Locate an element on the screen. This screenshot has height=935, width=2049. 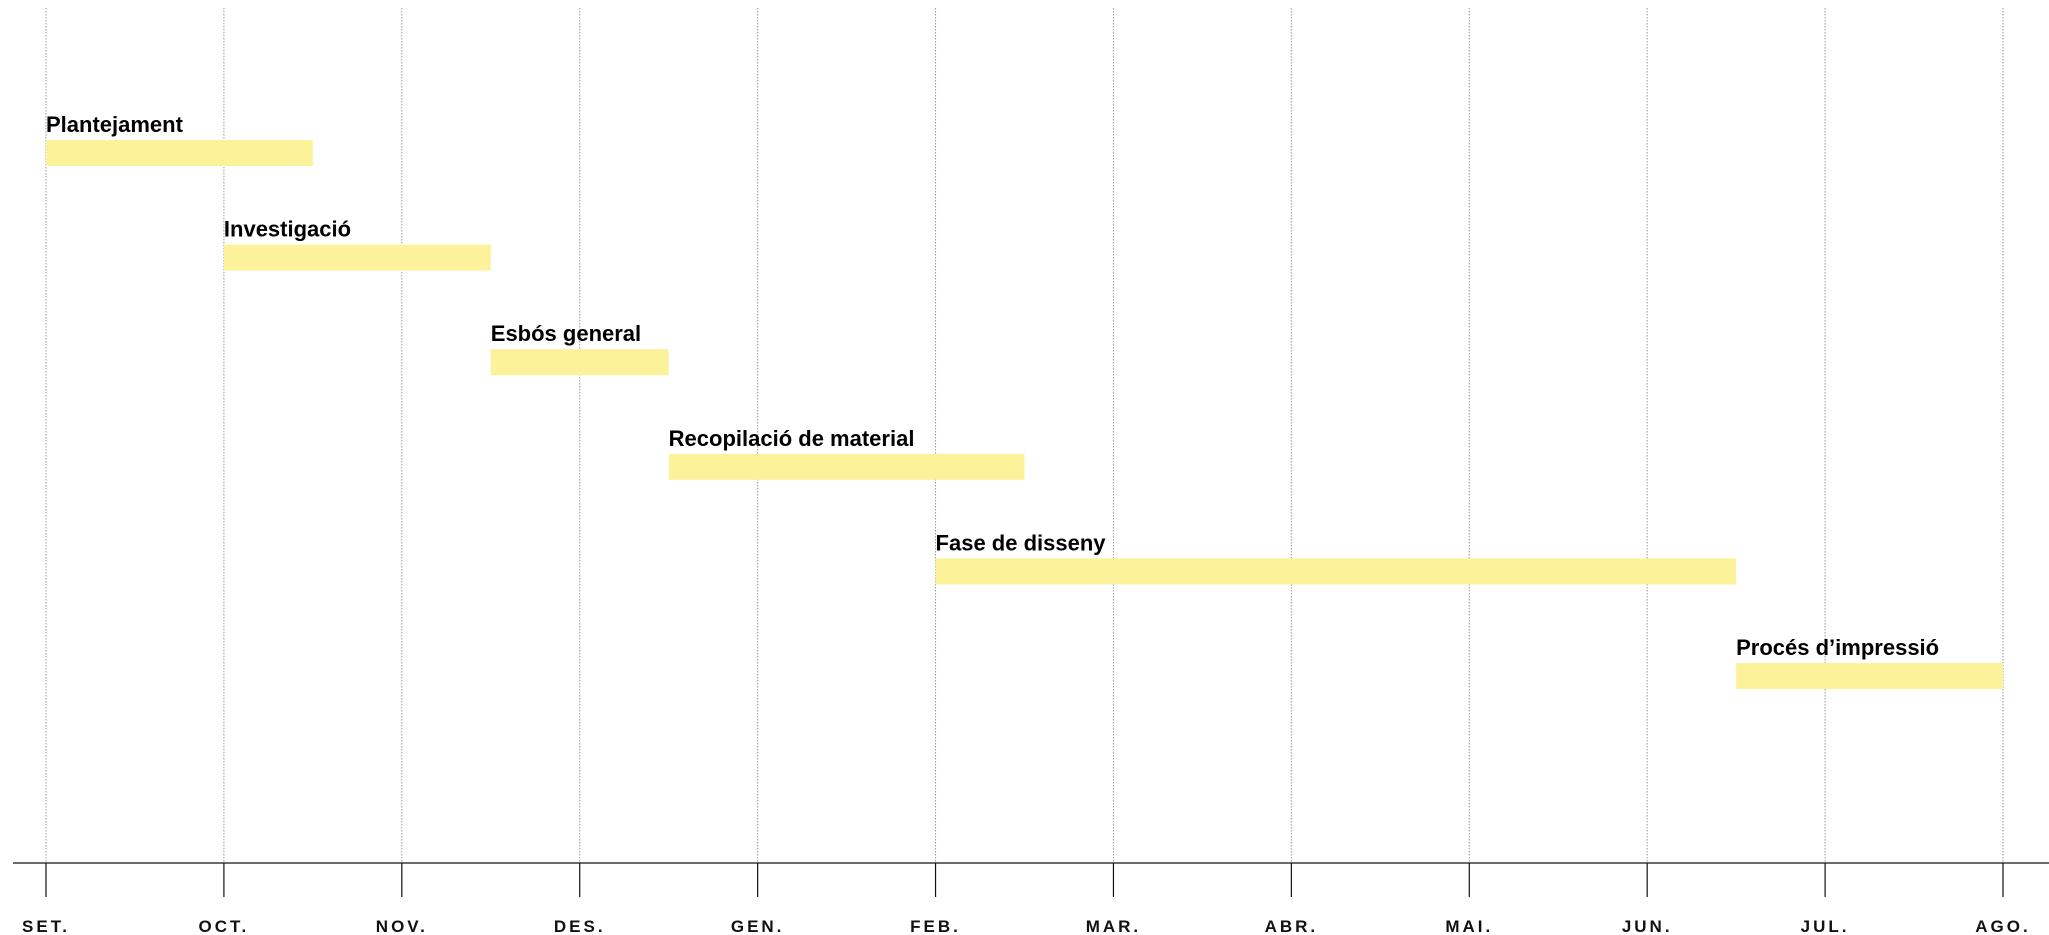
tick-label: ABR. is located at coordinates (1292, 926).